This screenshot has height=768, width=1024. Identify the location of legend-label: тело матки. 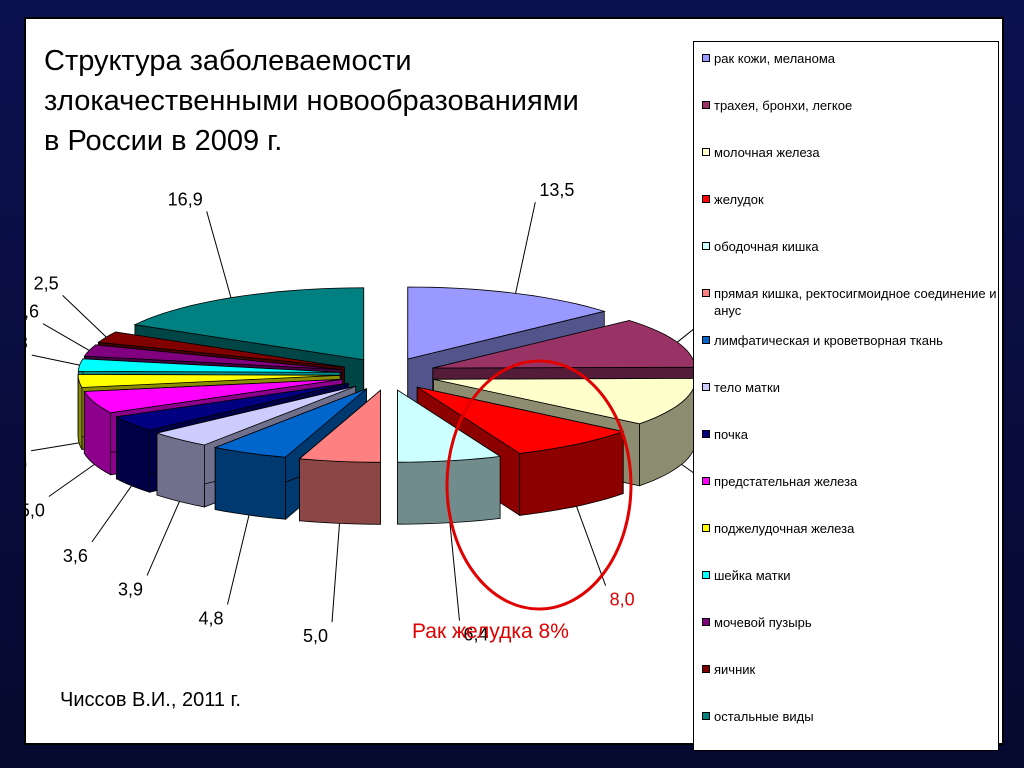
(747, 387).